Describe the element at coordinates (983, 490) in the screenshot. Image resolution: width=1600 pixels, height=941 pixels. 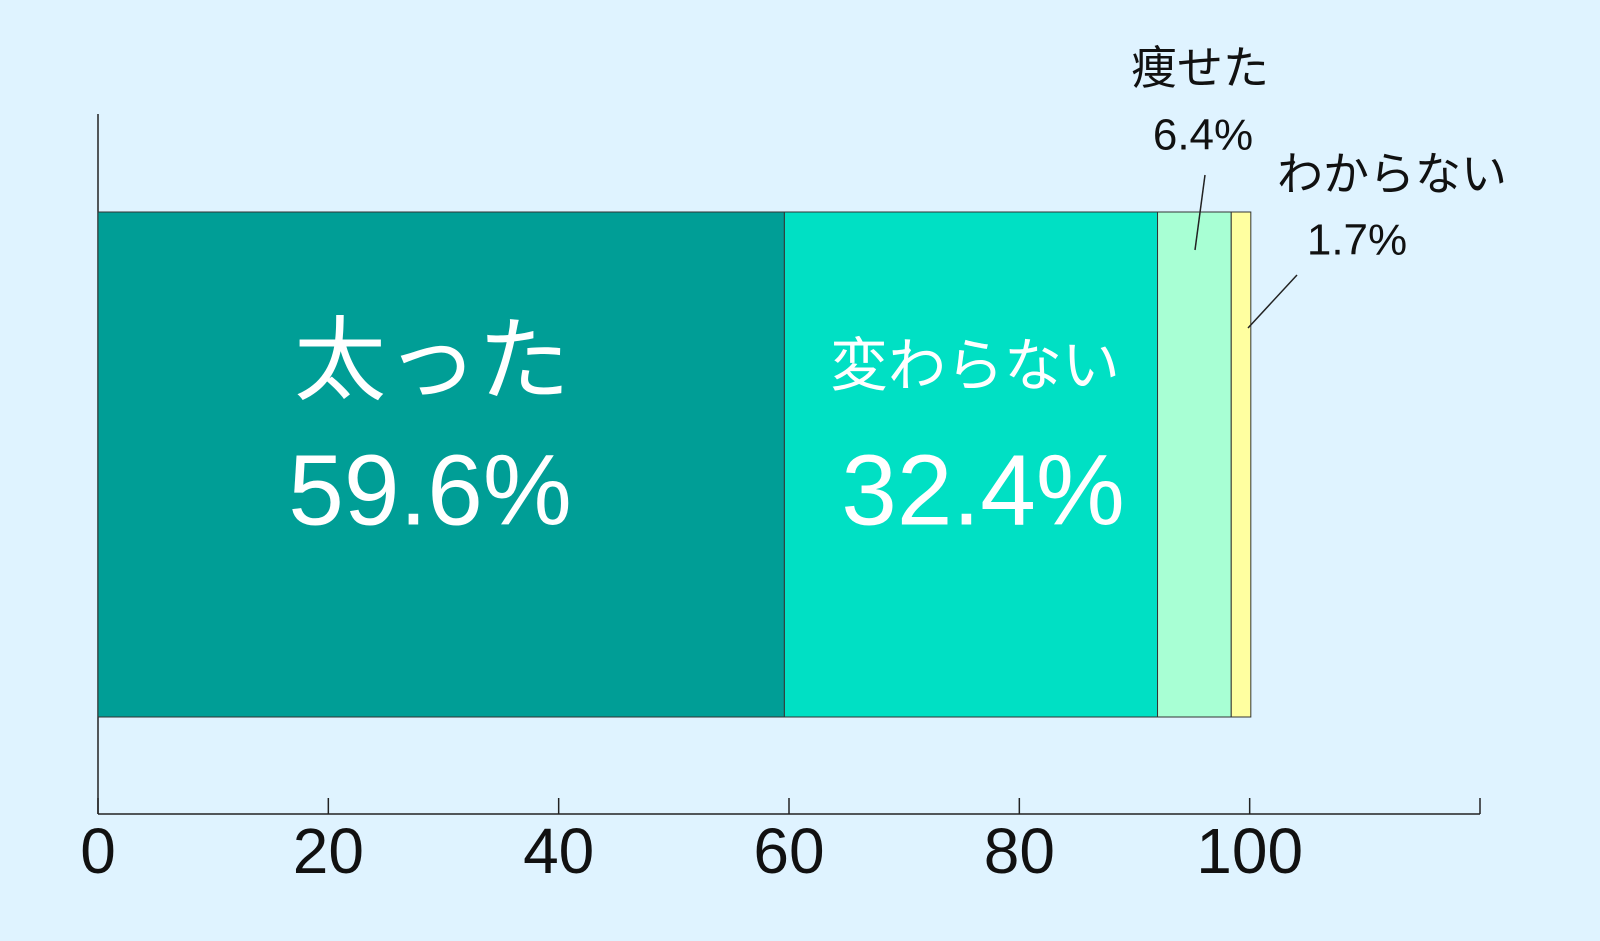
I see `value-label: 32.4%` at that location.